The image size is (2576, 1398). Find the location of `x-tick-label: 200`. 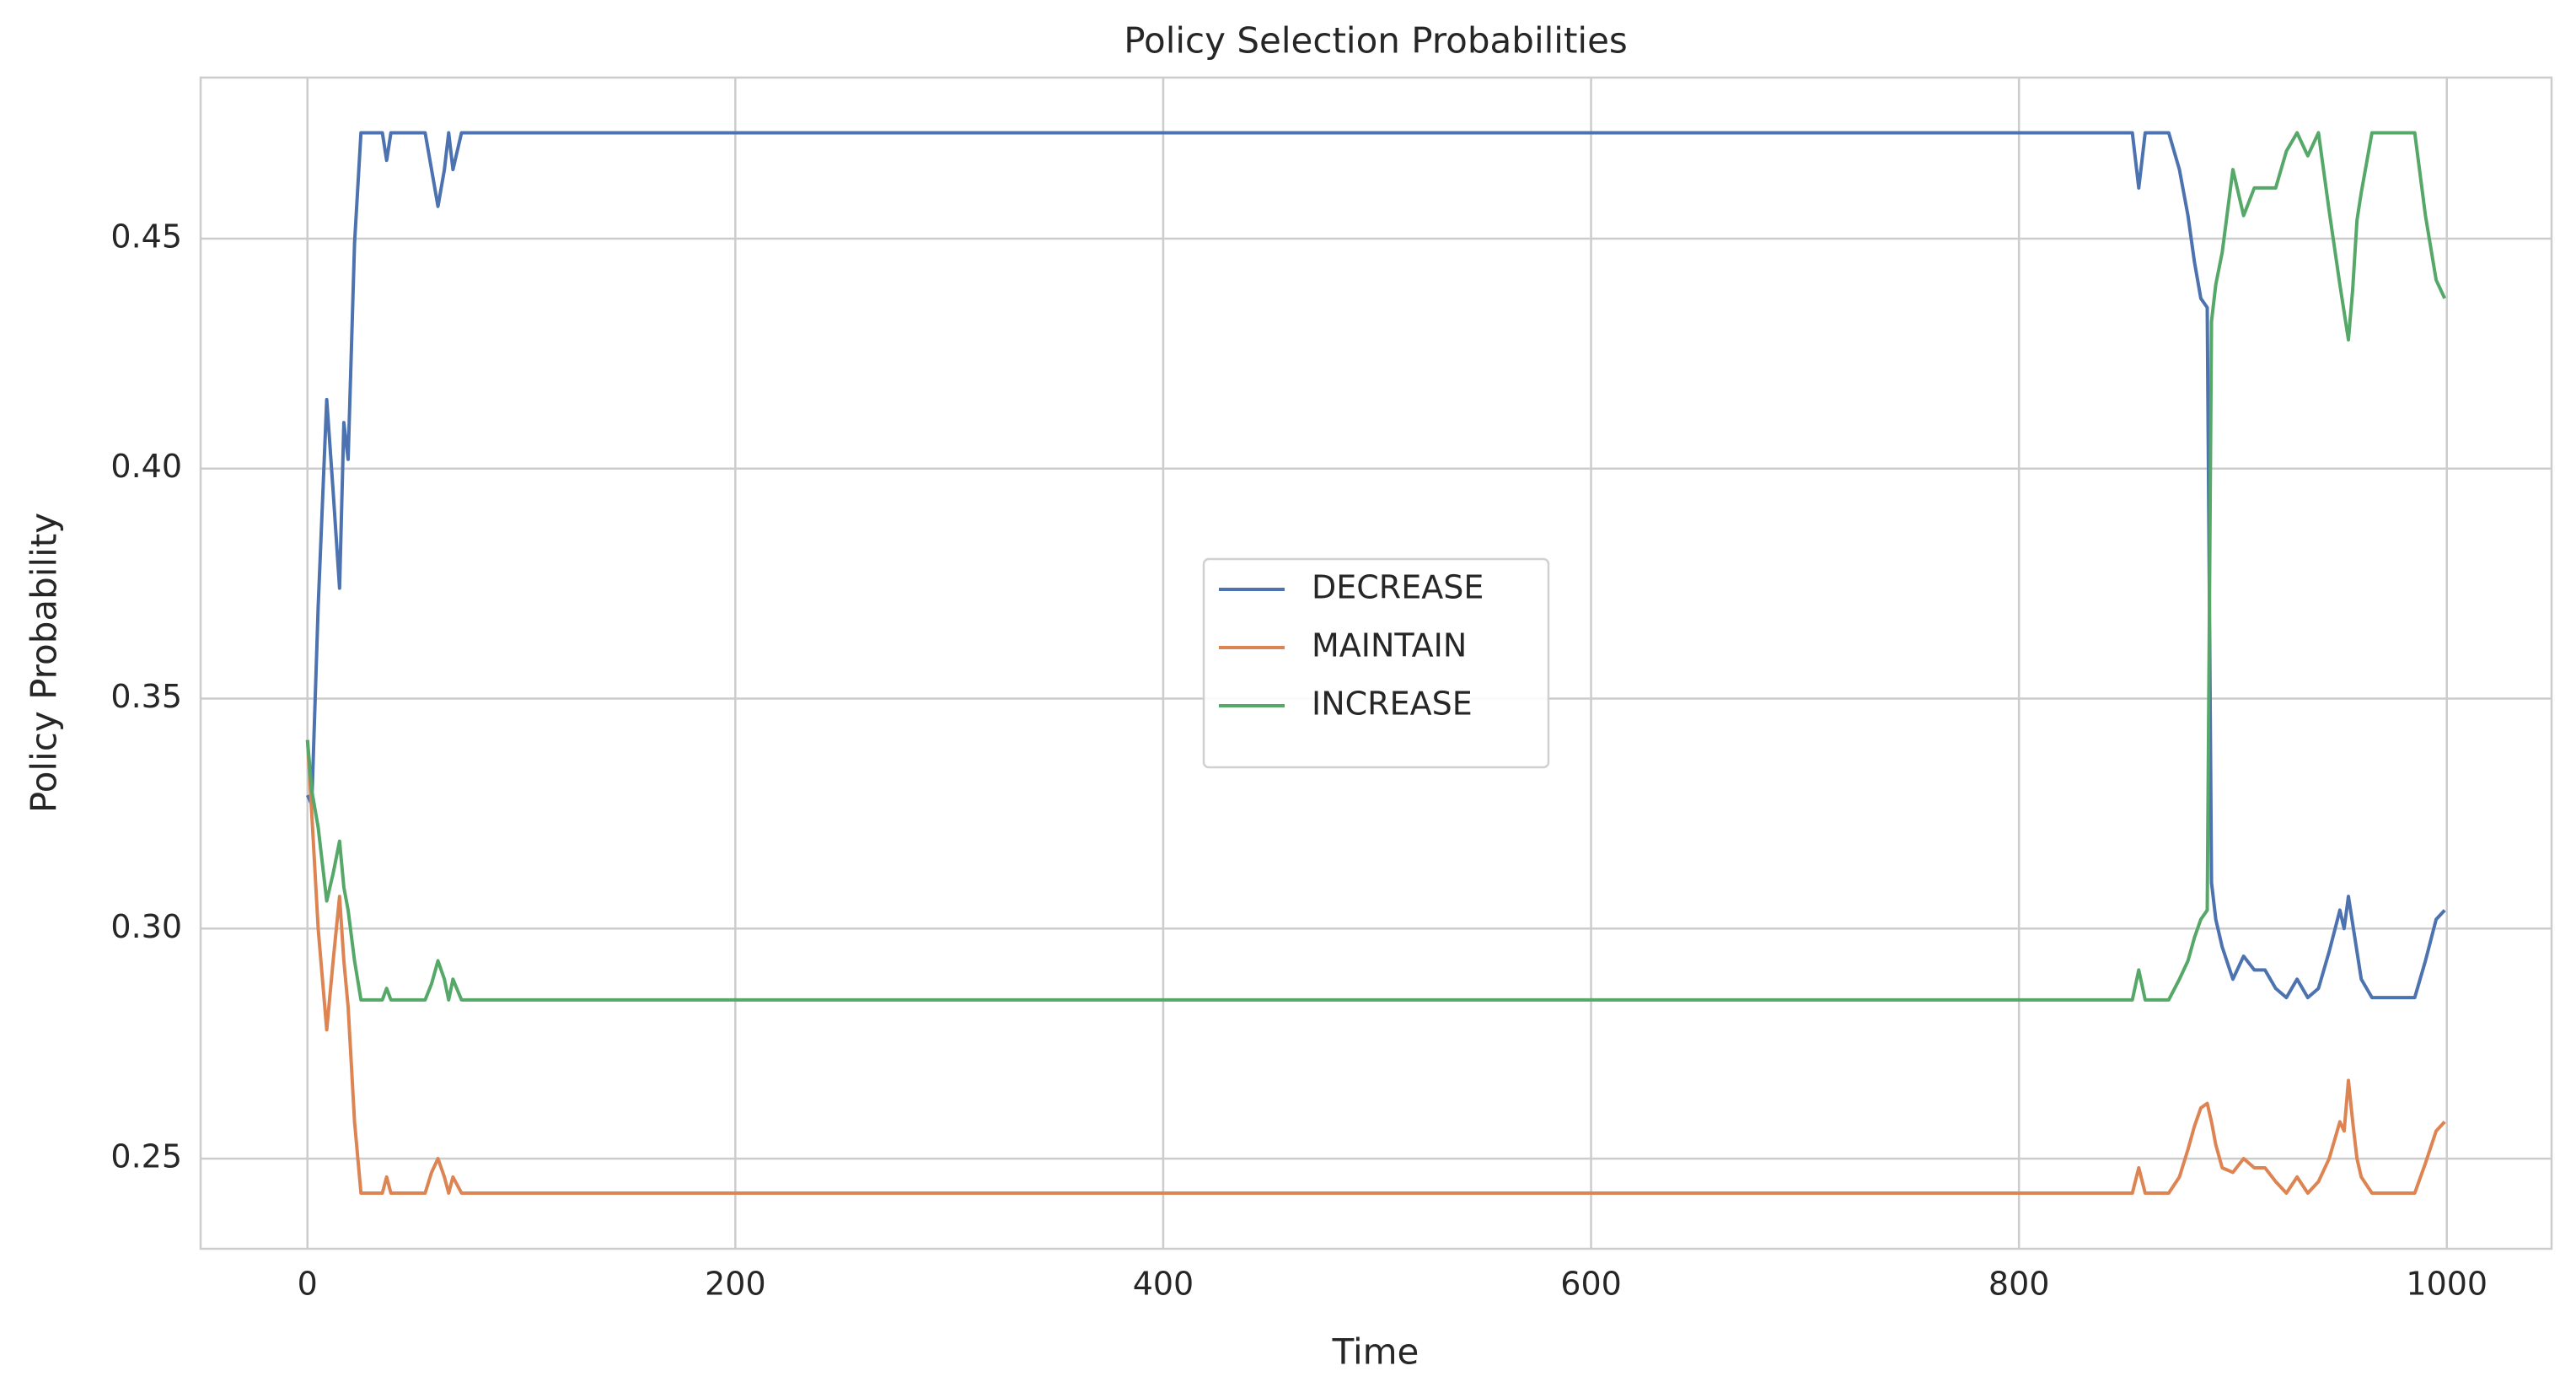

x-tick-label: 200 is located at coordinates (735, 1284).